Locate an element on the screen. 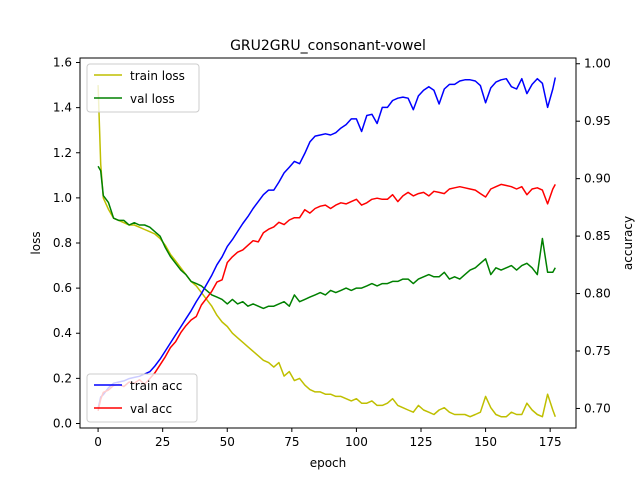  x-tick-label: 75 is located at coordinates (291, 442).